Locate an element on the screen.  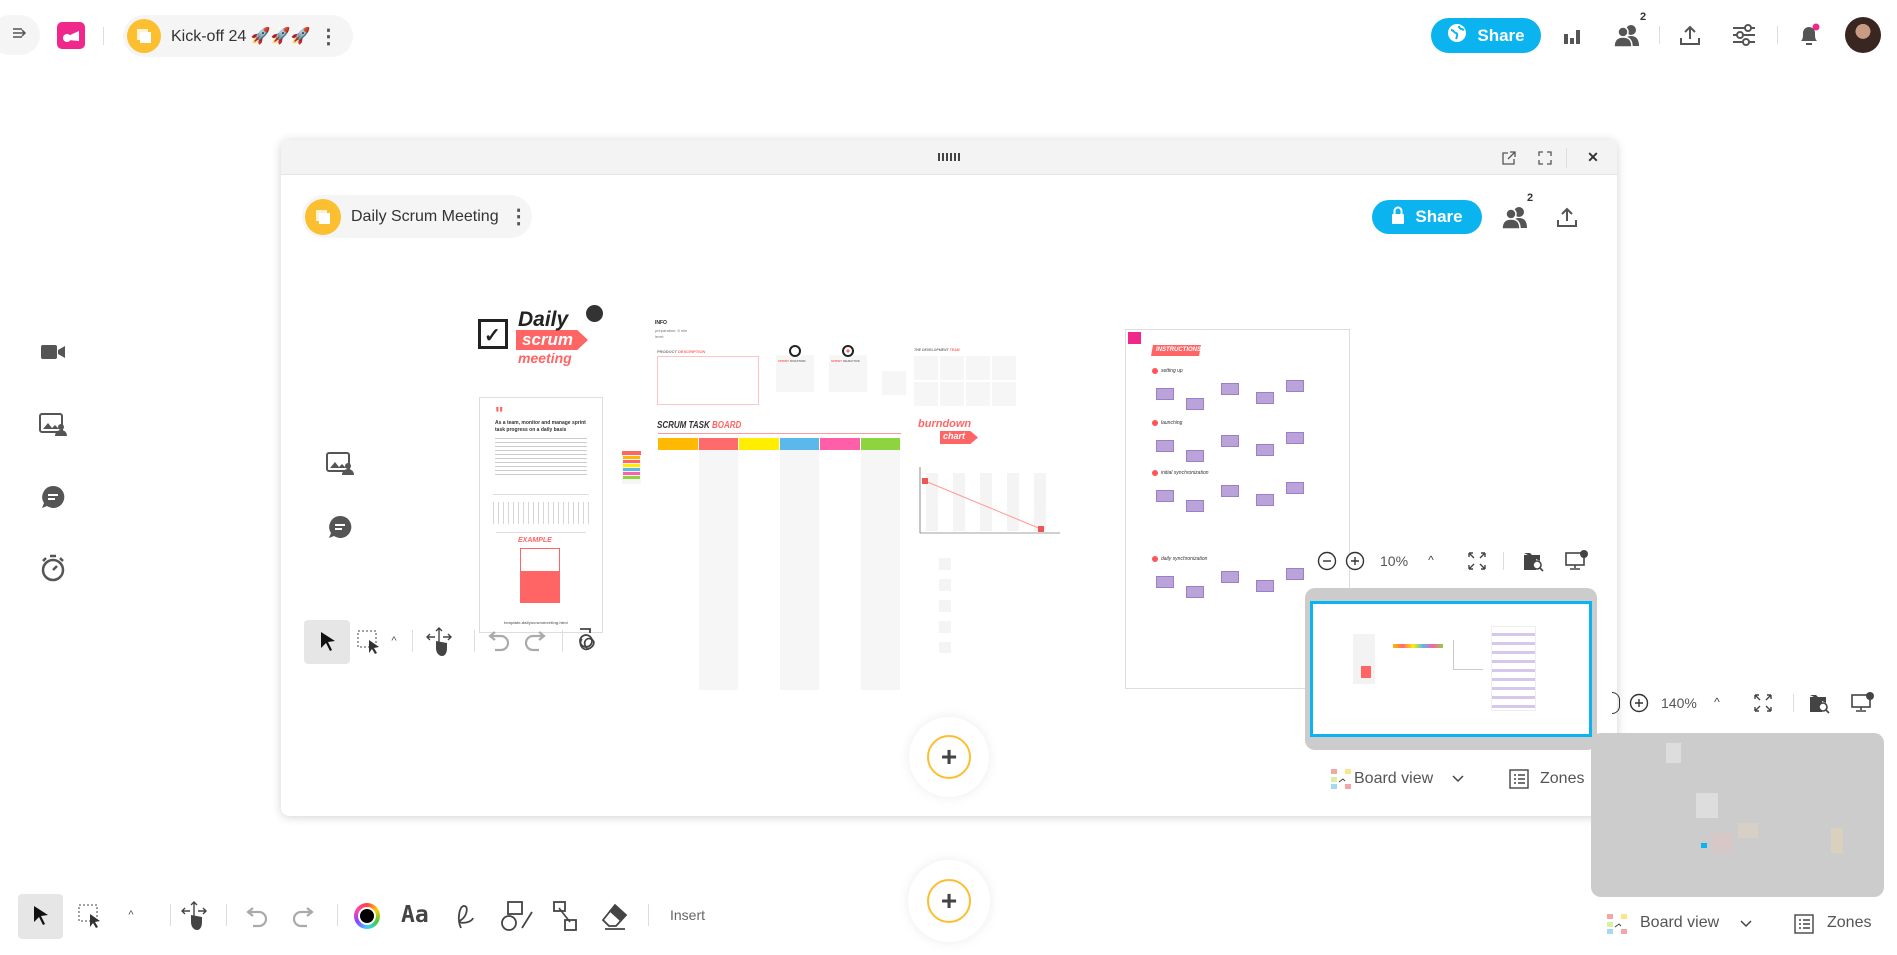
inner-upload-icon is located at coordinates (1567, 217).